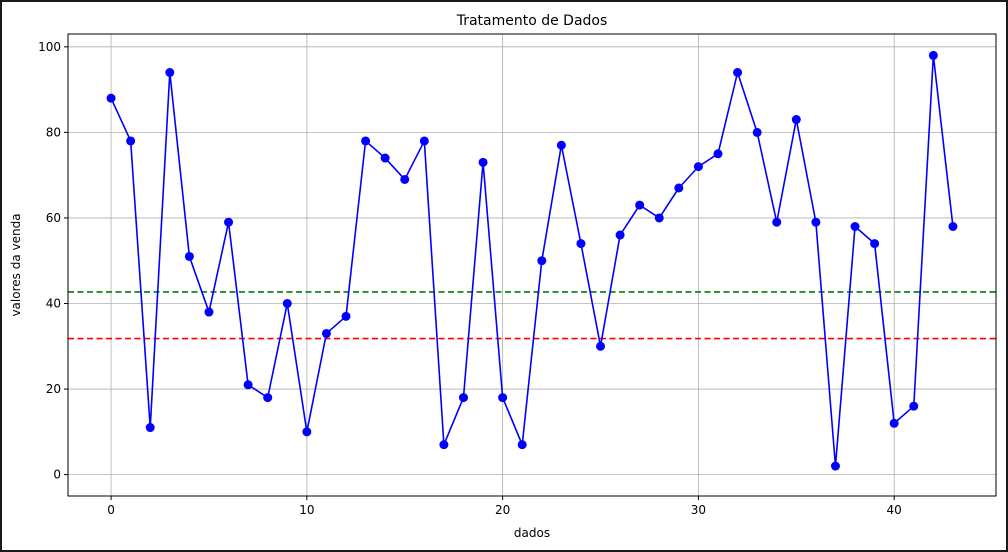 The height and width of the screenshot is (552, 1008). I want to click on y-tick-label: 0, so click(57, 475).